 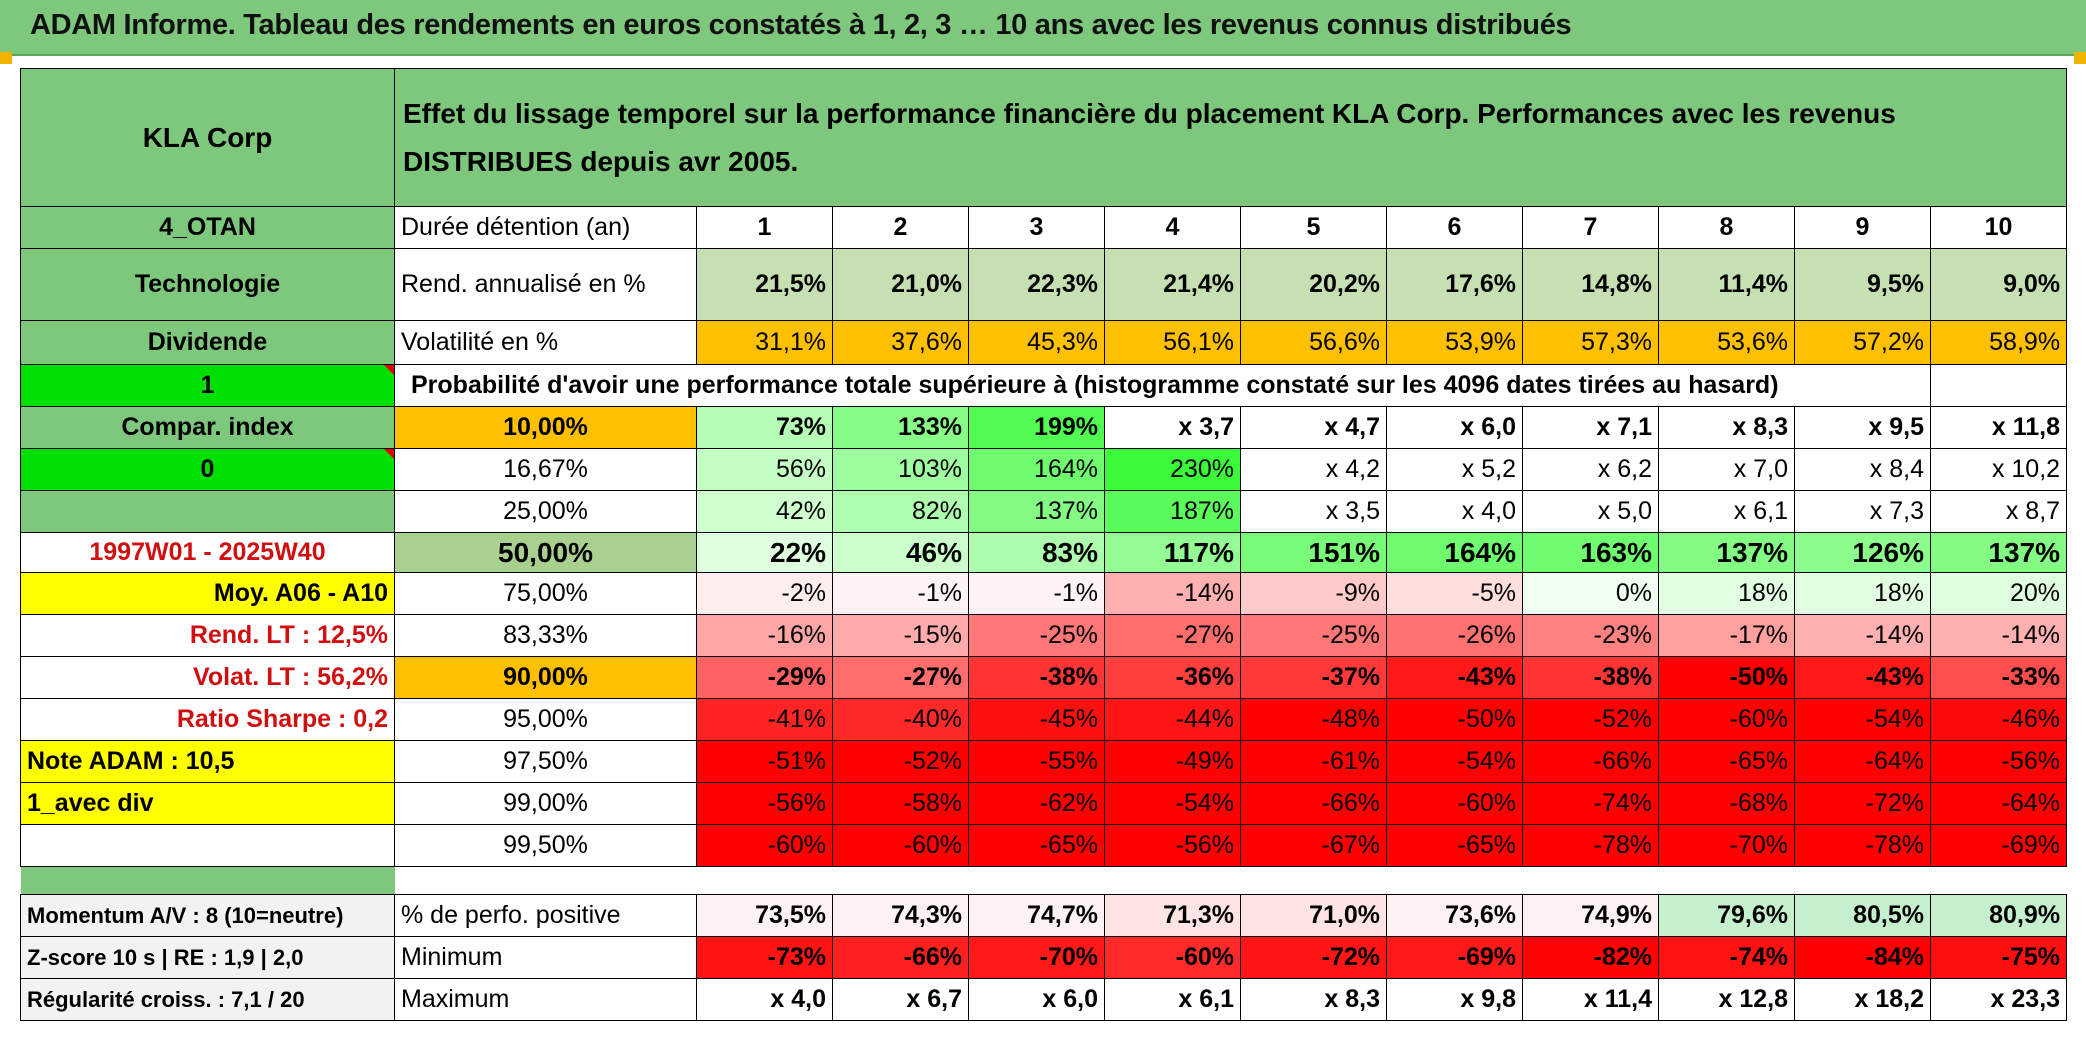 I want to click on summary-value-cell: 80,9%, so click(x=1998, y=915).